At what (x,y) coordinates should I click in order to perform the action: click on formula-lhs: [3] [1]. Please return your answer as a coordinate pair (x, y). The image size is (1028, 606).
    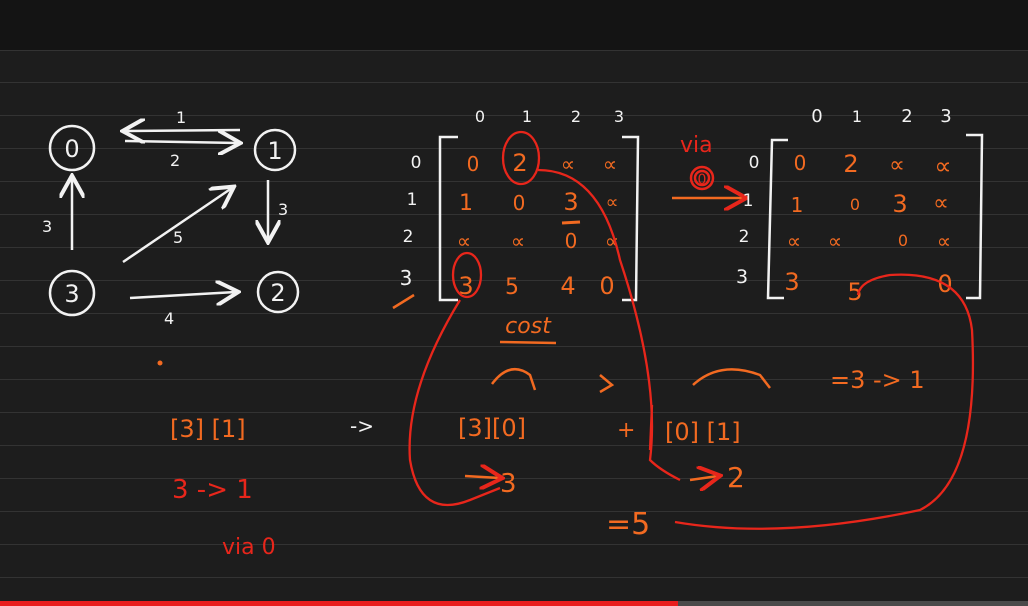
    Looking at the image, I should click on (208, 429).